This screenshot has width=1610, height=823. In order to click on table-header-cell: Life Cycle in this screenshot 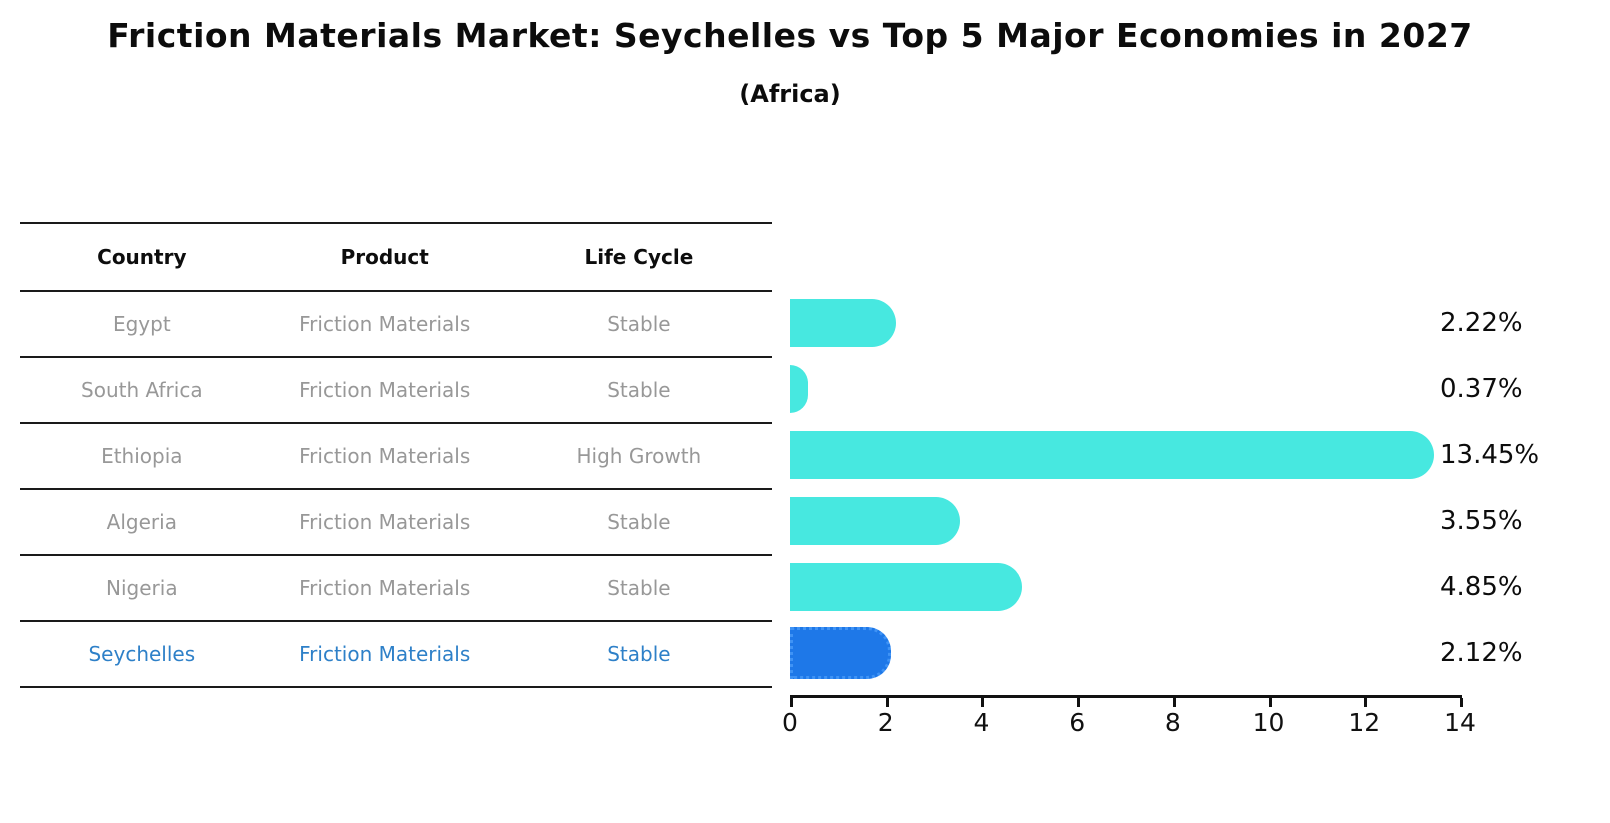, I will do `click(639, 257)`.